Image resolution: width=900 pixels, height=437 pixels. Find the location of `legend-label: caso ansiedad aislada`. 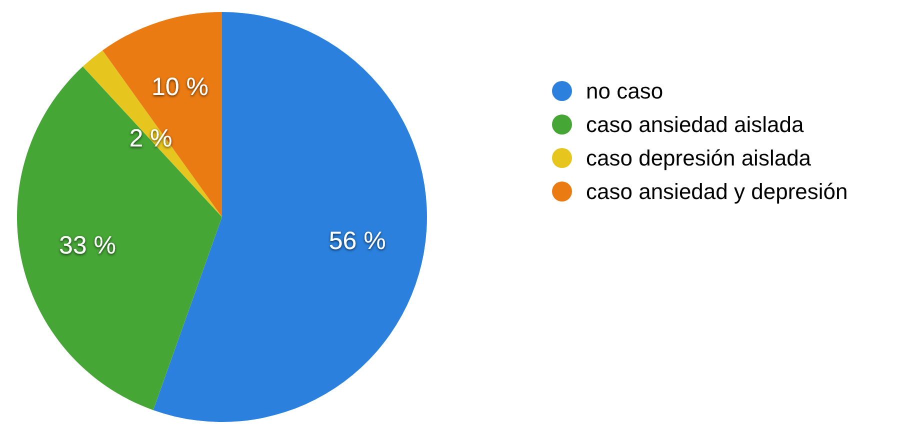

legend-label: caso ansiedad aislada is located at coordinates (695, 125).